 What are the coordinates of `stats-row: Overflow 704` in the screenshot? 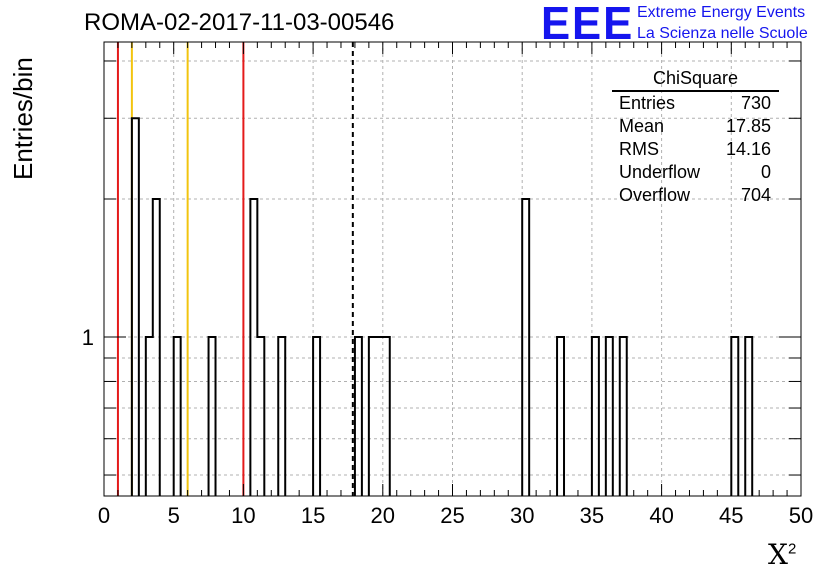 It's located at (695, 195).